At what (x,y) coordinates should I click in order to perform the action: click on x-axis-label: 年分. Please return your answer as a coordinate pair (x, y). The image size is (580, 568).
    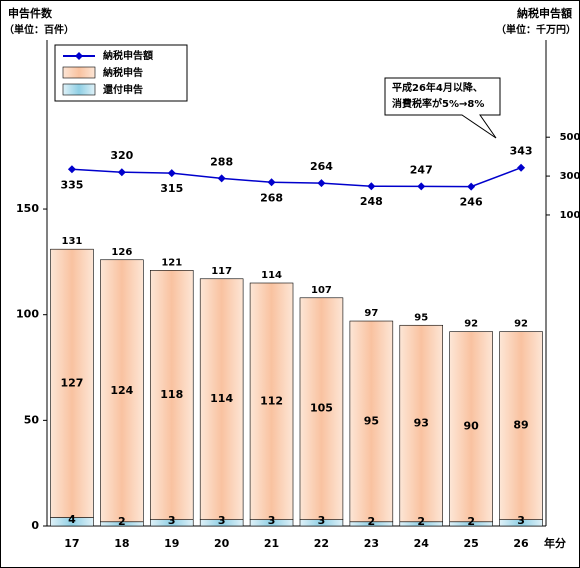
    Looking at the image, I should click on (555, 543).